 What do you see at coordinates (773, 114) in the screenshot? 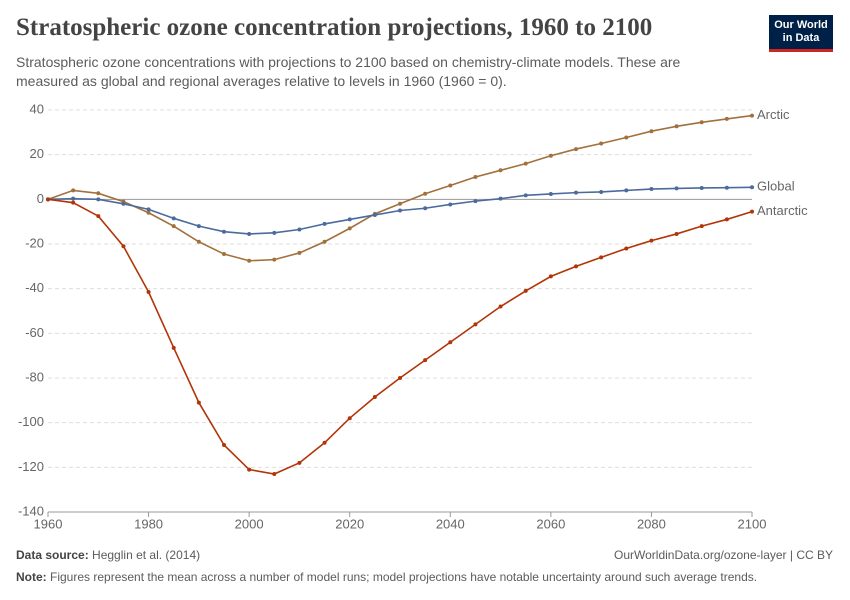
I see `series-label: Arctic` at bounding box center [773, 114].